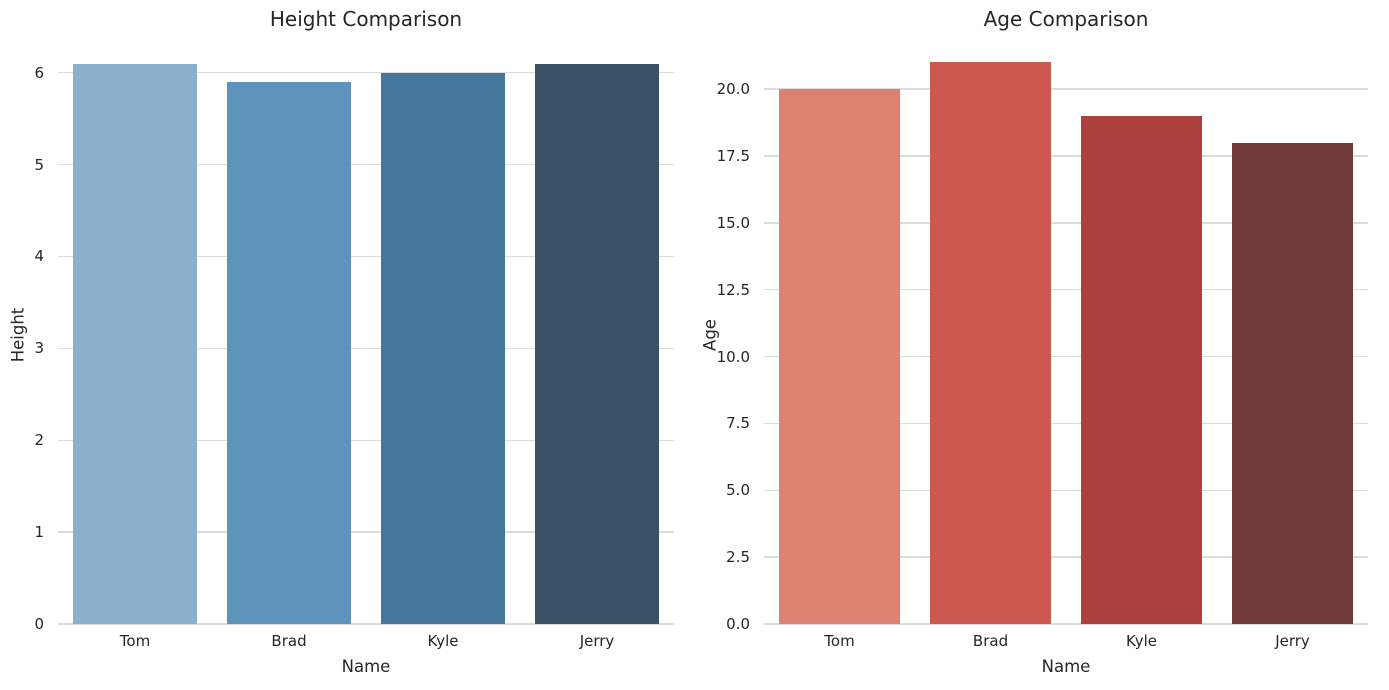 The width and height of the screenshot is (1389, 690). Describe the element at coordinates (738, 490) in the screenshot. I see `y-tick-label: 5.0` at that location.